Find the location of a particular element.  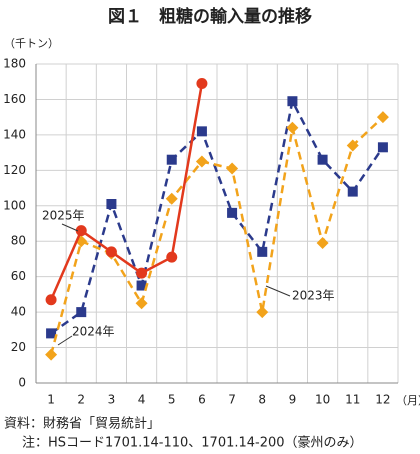

y-tick-label: 80 is located at coordinates (18, 241).